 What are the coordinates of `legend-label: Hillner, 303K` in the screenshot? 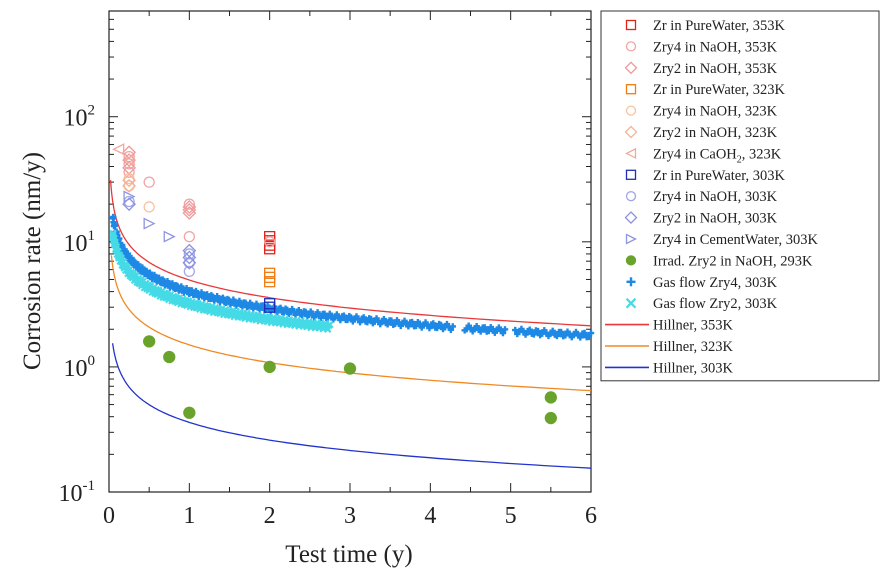 It's located at (693, 368).